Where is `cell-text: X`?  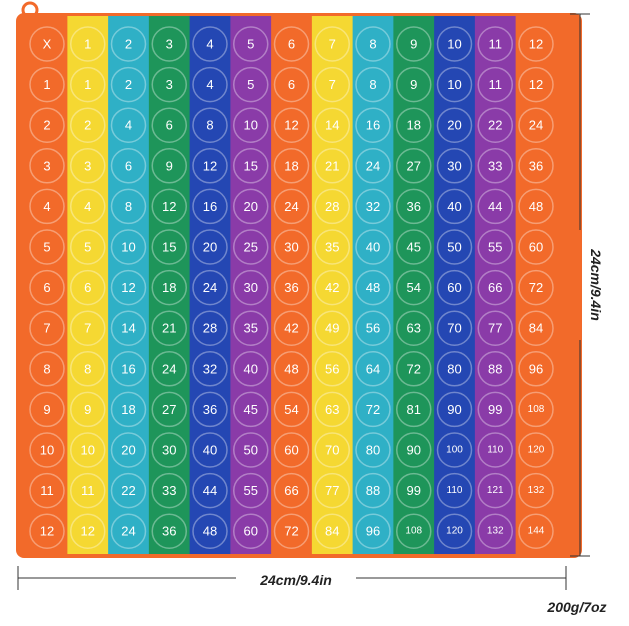 cell-text: X is located at coordinates (47, 44).